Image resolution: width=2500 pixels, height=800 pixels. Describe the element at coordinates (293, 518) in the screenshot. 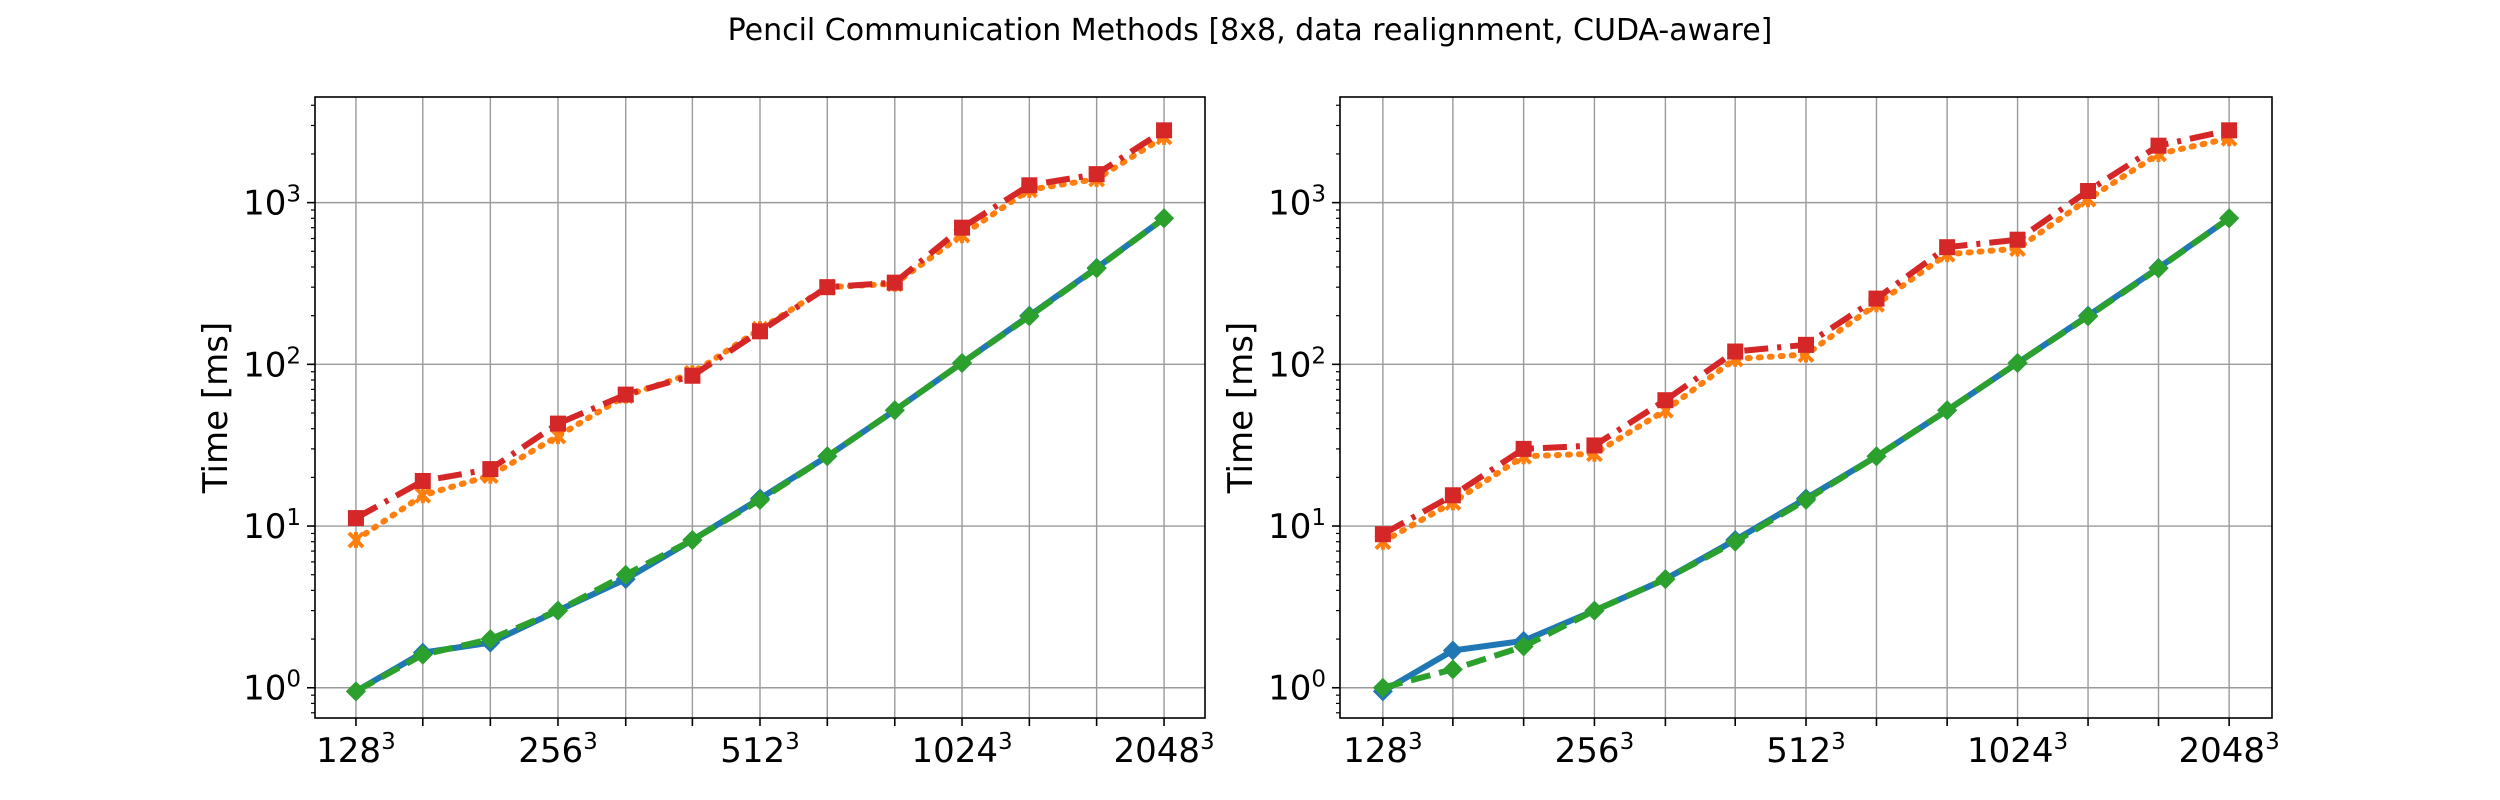

I see `y-tick-label-exponent: 1` at that location.